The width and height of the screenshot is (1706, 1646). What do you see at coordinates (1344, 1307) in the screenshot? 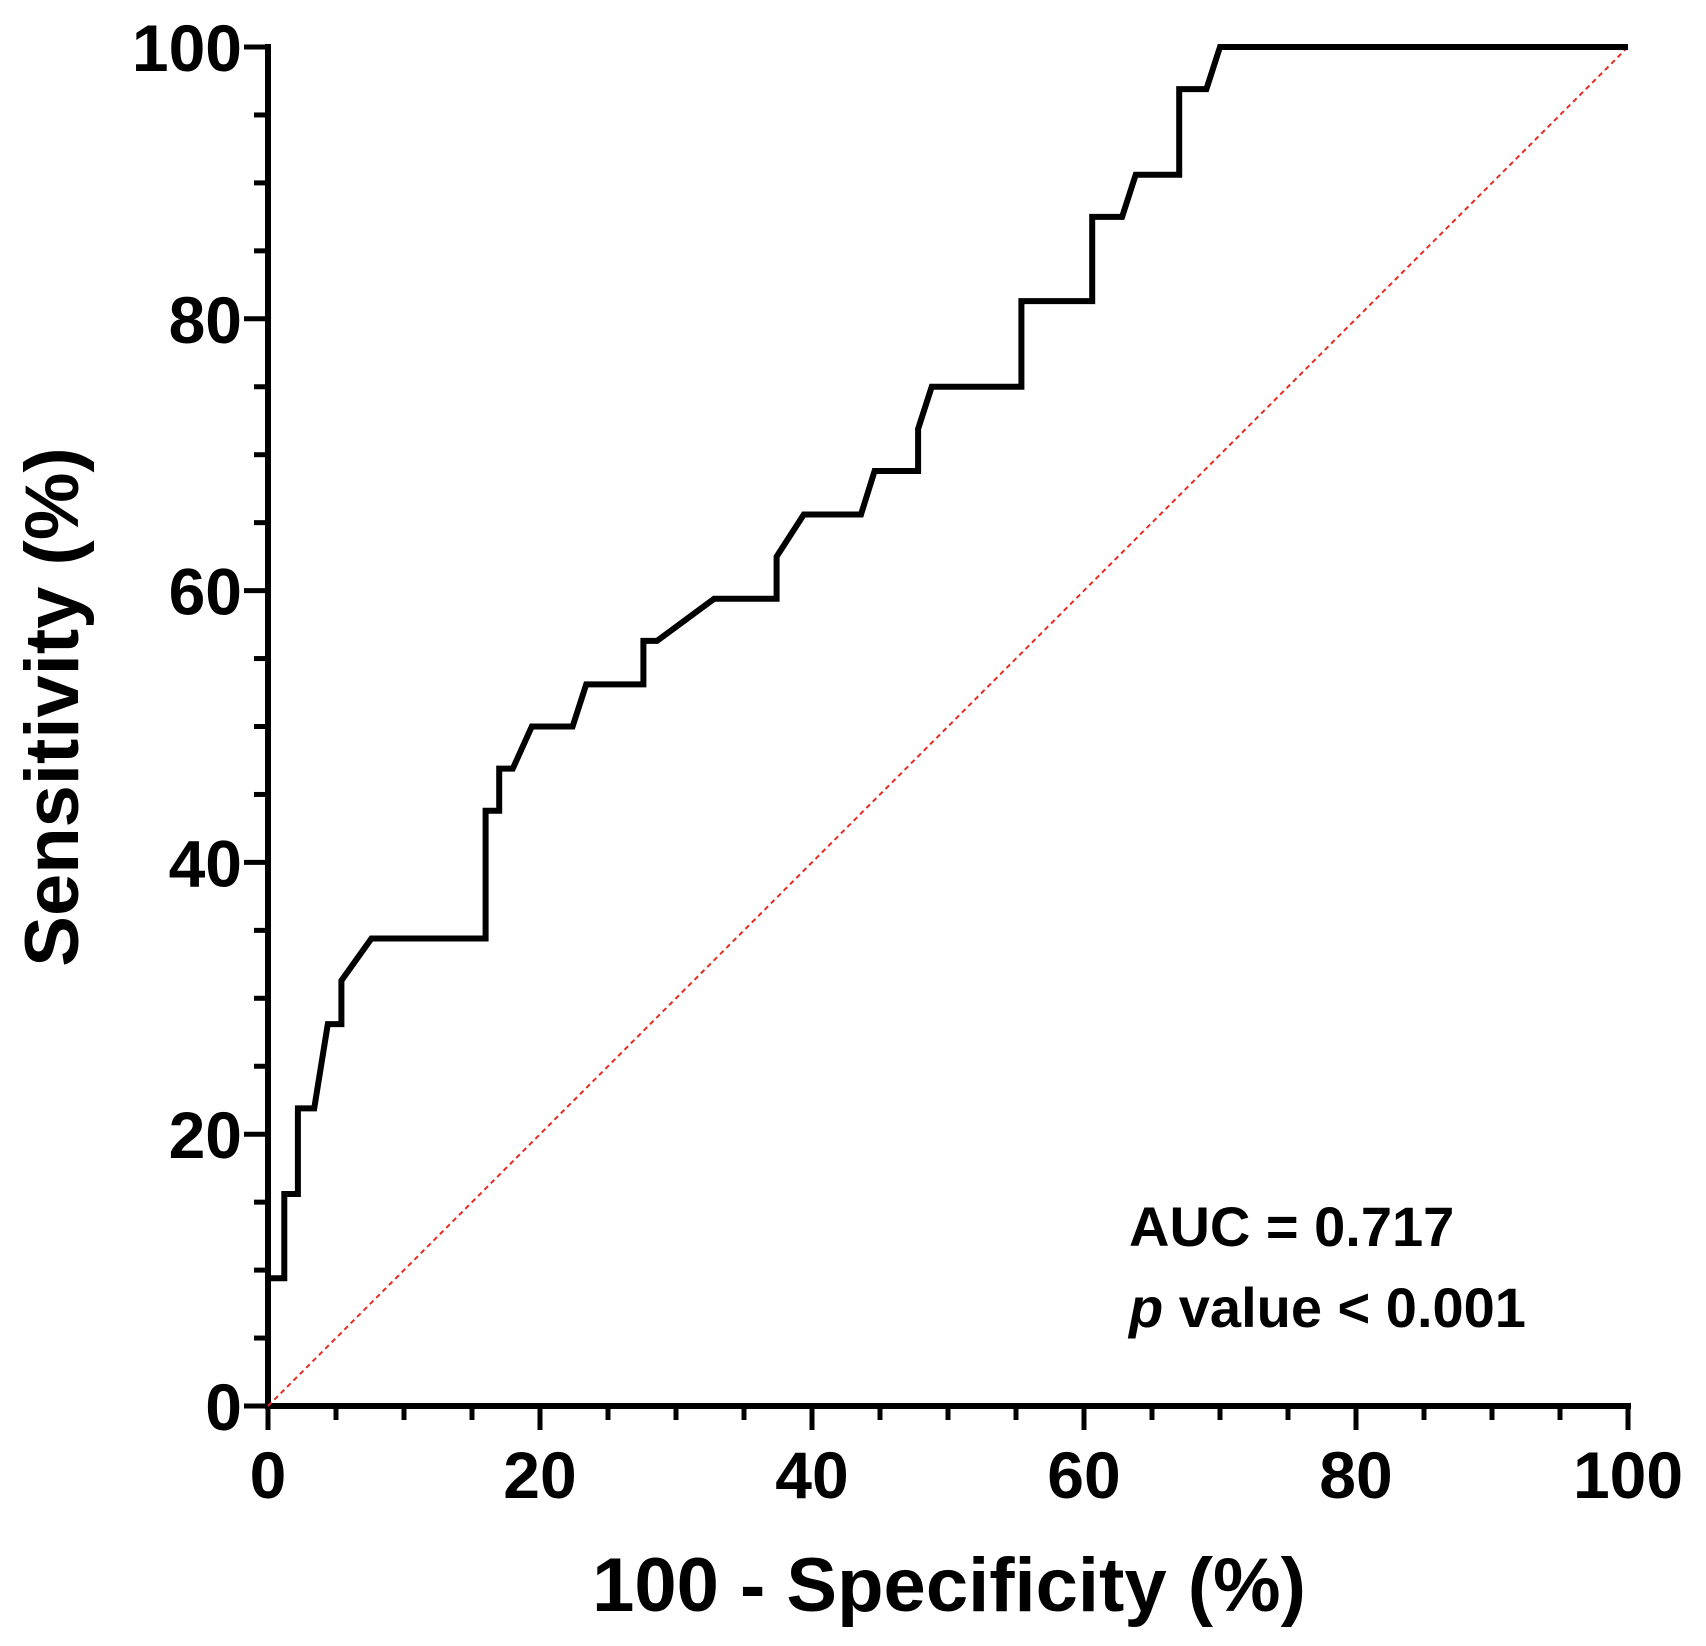
I see `p-value-text: value < 0.001` at bounding box center [1344, 1307].